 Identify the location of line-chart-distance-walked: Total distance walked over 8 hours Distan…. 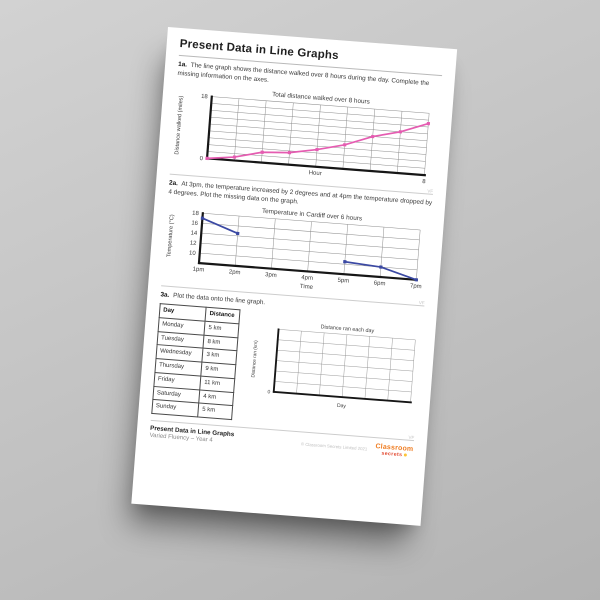
(302, 138).